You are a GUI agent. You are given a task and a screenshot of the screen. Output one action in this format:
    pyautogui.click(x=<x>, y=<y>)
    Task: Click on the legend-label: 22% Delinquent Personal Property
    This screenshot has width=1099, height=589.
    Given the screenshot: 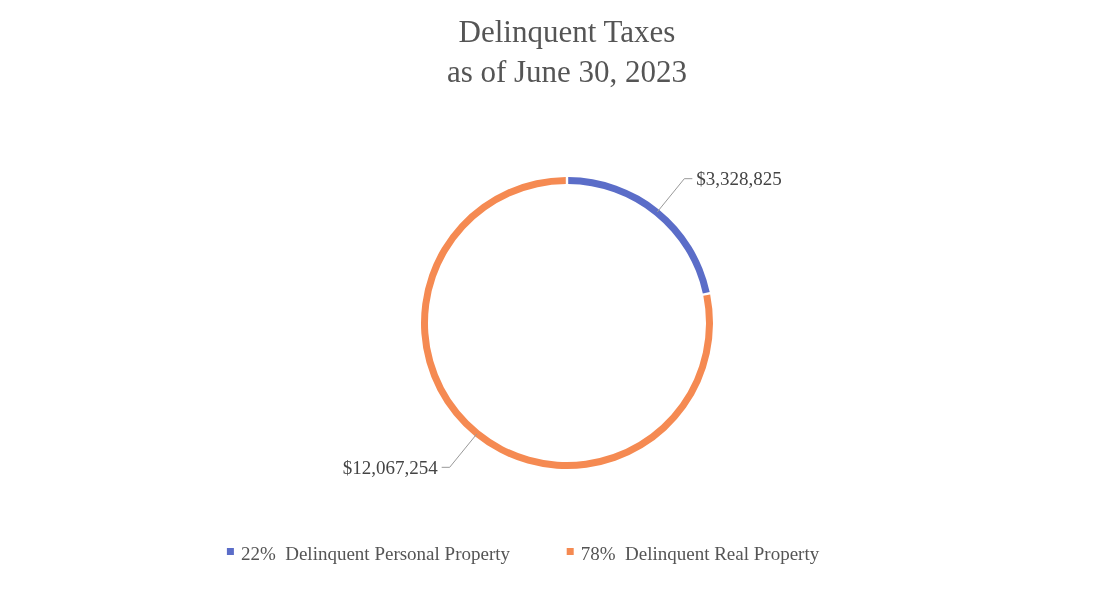 What is the action you would take?
    pyautogui.click(x=375, y=553)
    